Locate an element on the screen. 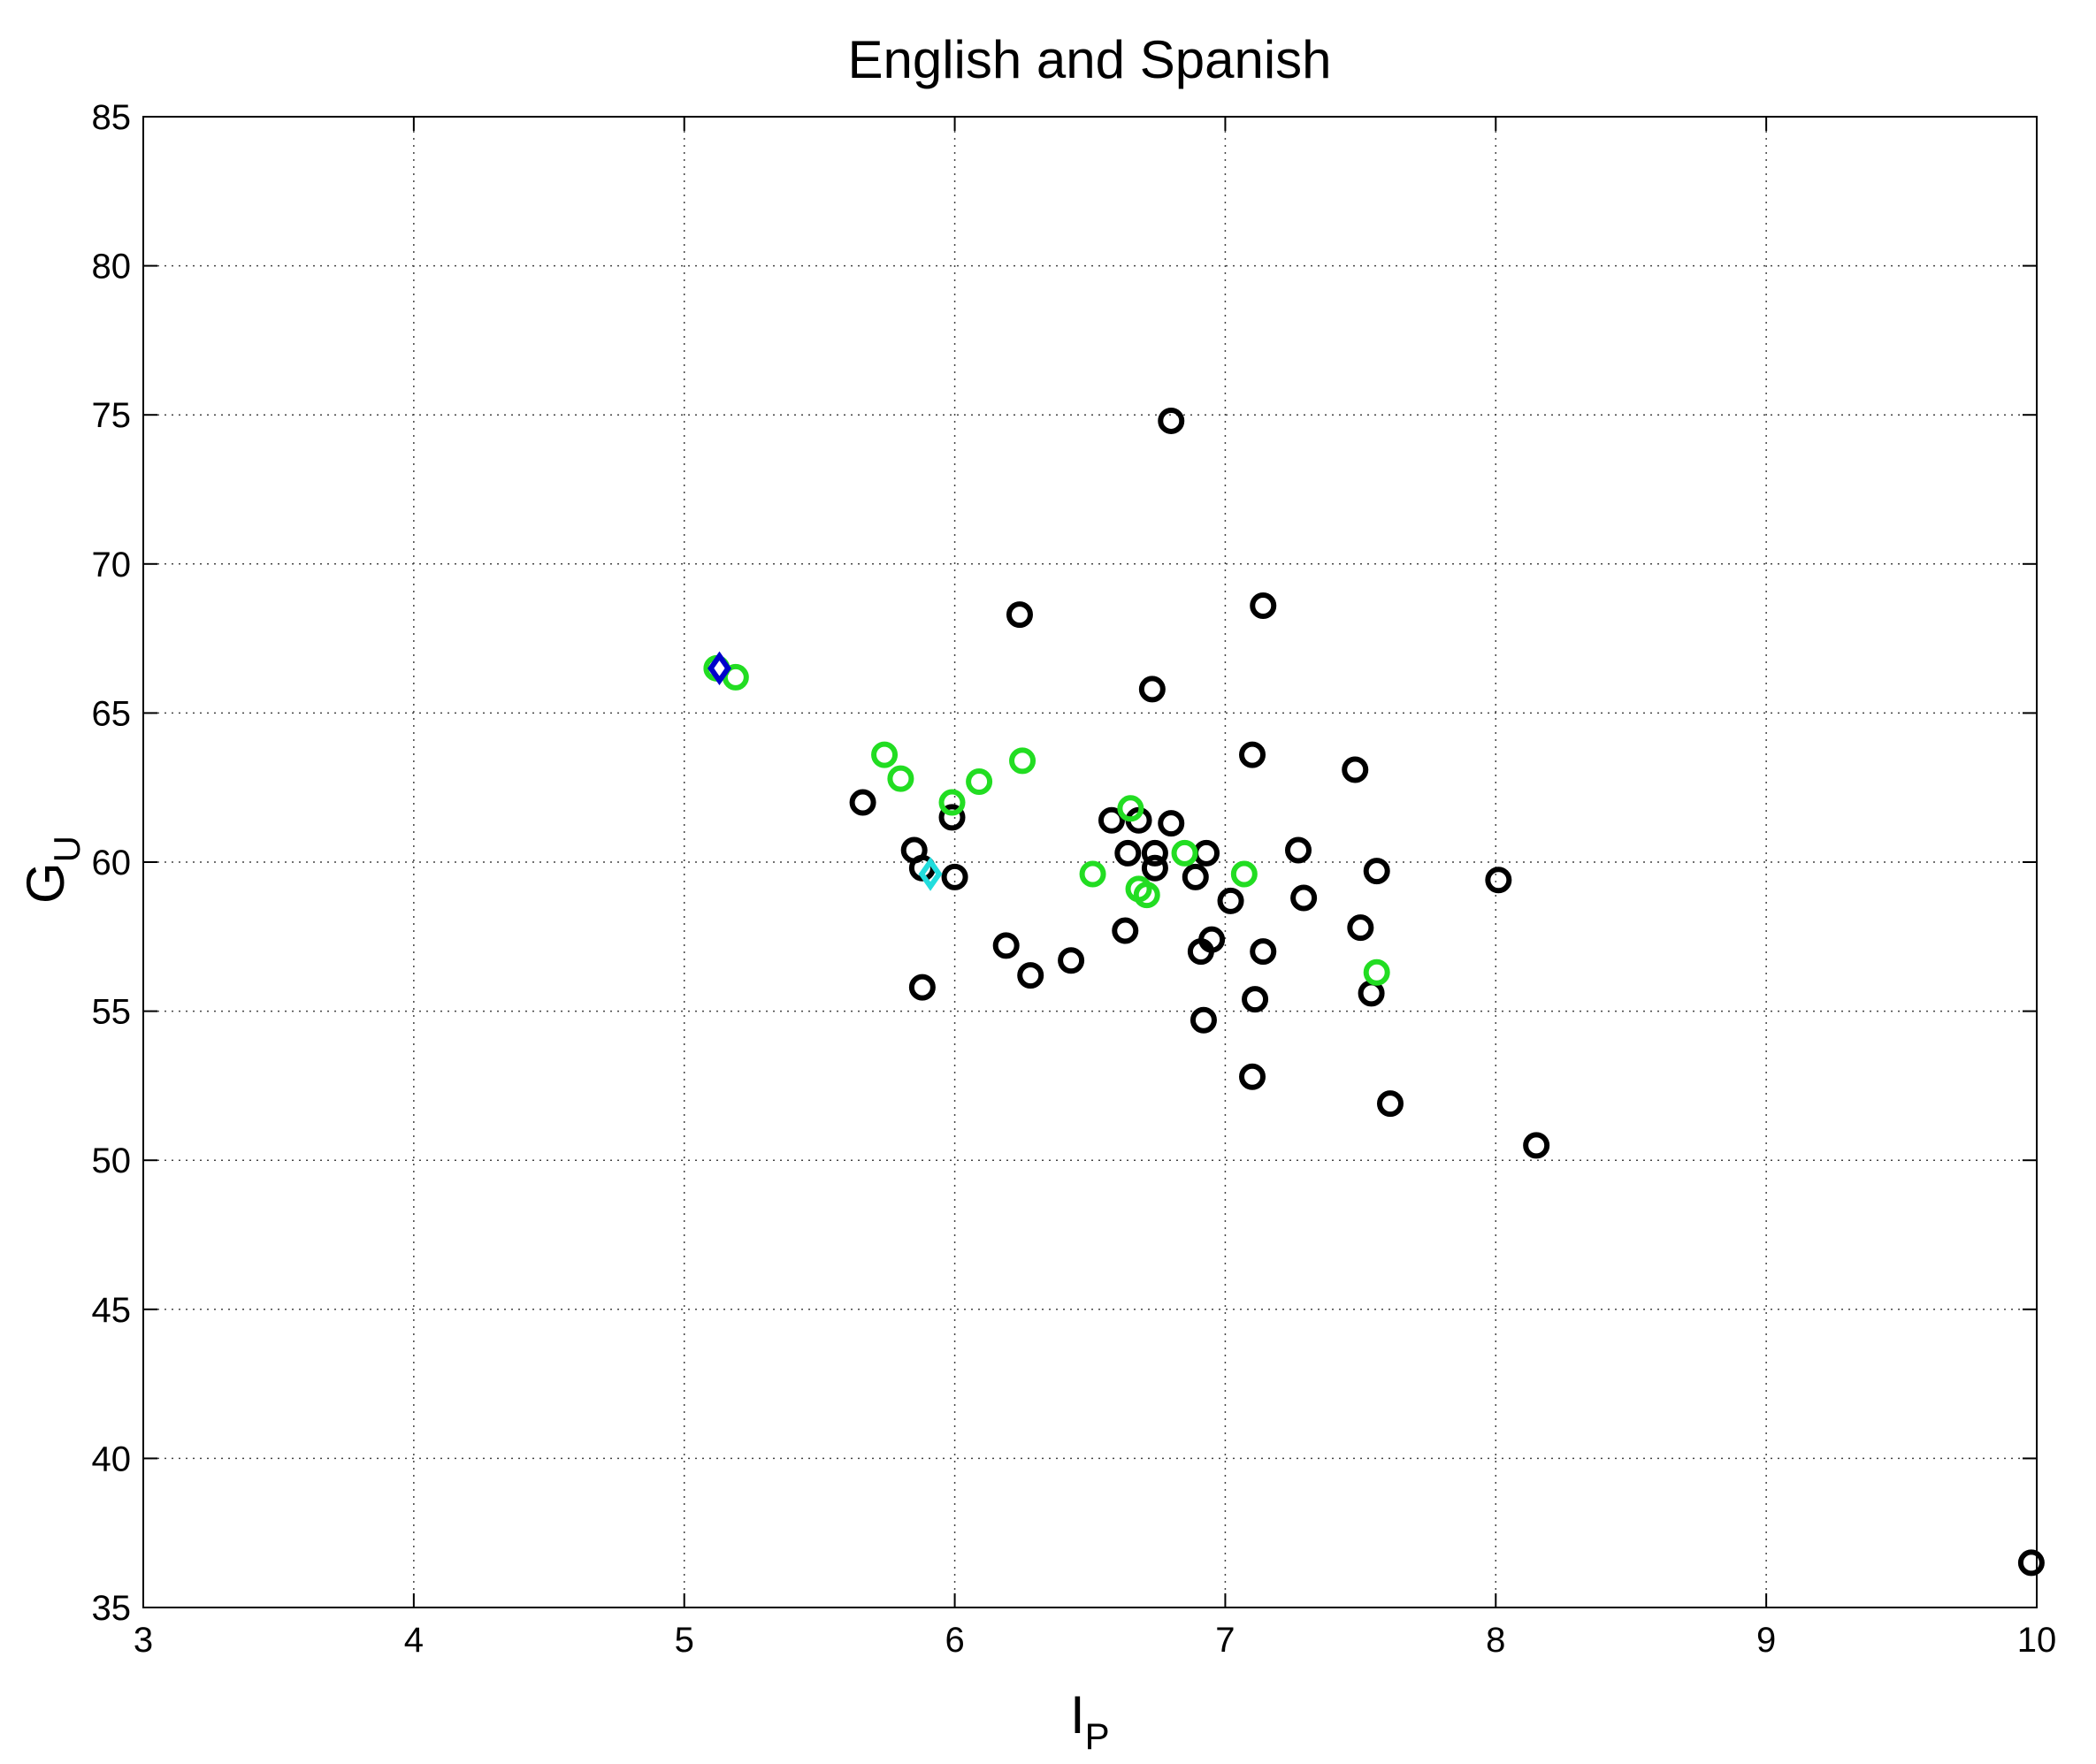 The height and width of the screenshot is (1764, 2096). y-tick-label: 50 is located at coordinates (112, 1161).